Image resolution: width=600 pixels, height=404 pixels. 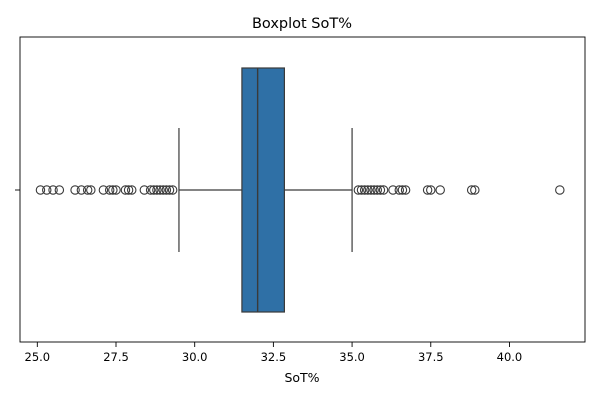 What do you see at coordinates (301, 377) in the screenshot?
I see `x-axis-label: SoT%` at bounding box center [301, 377].